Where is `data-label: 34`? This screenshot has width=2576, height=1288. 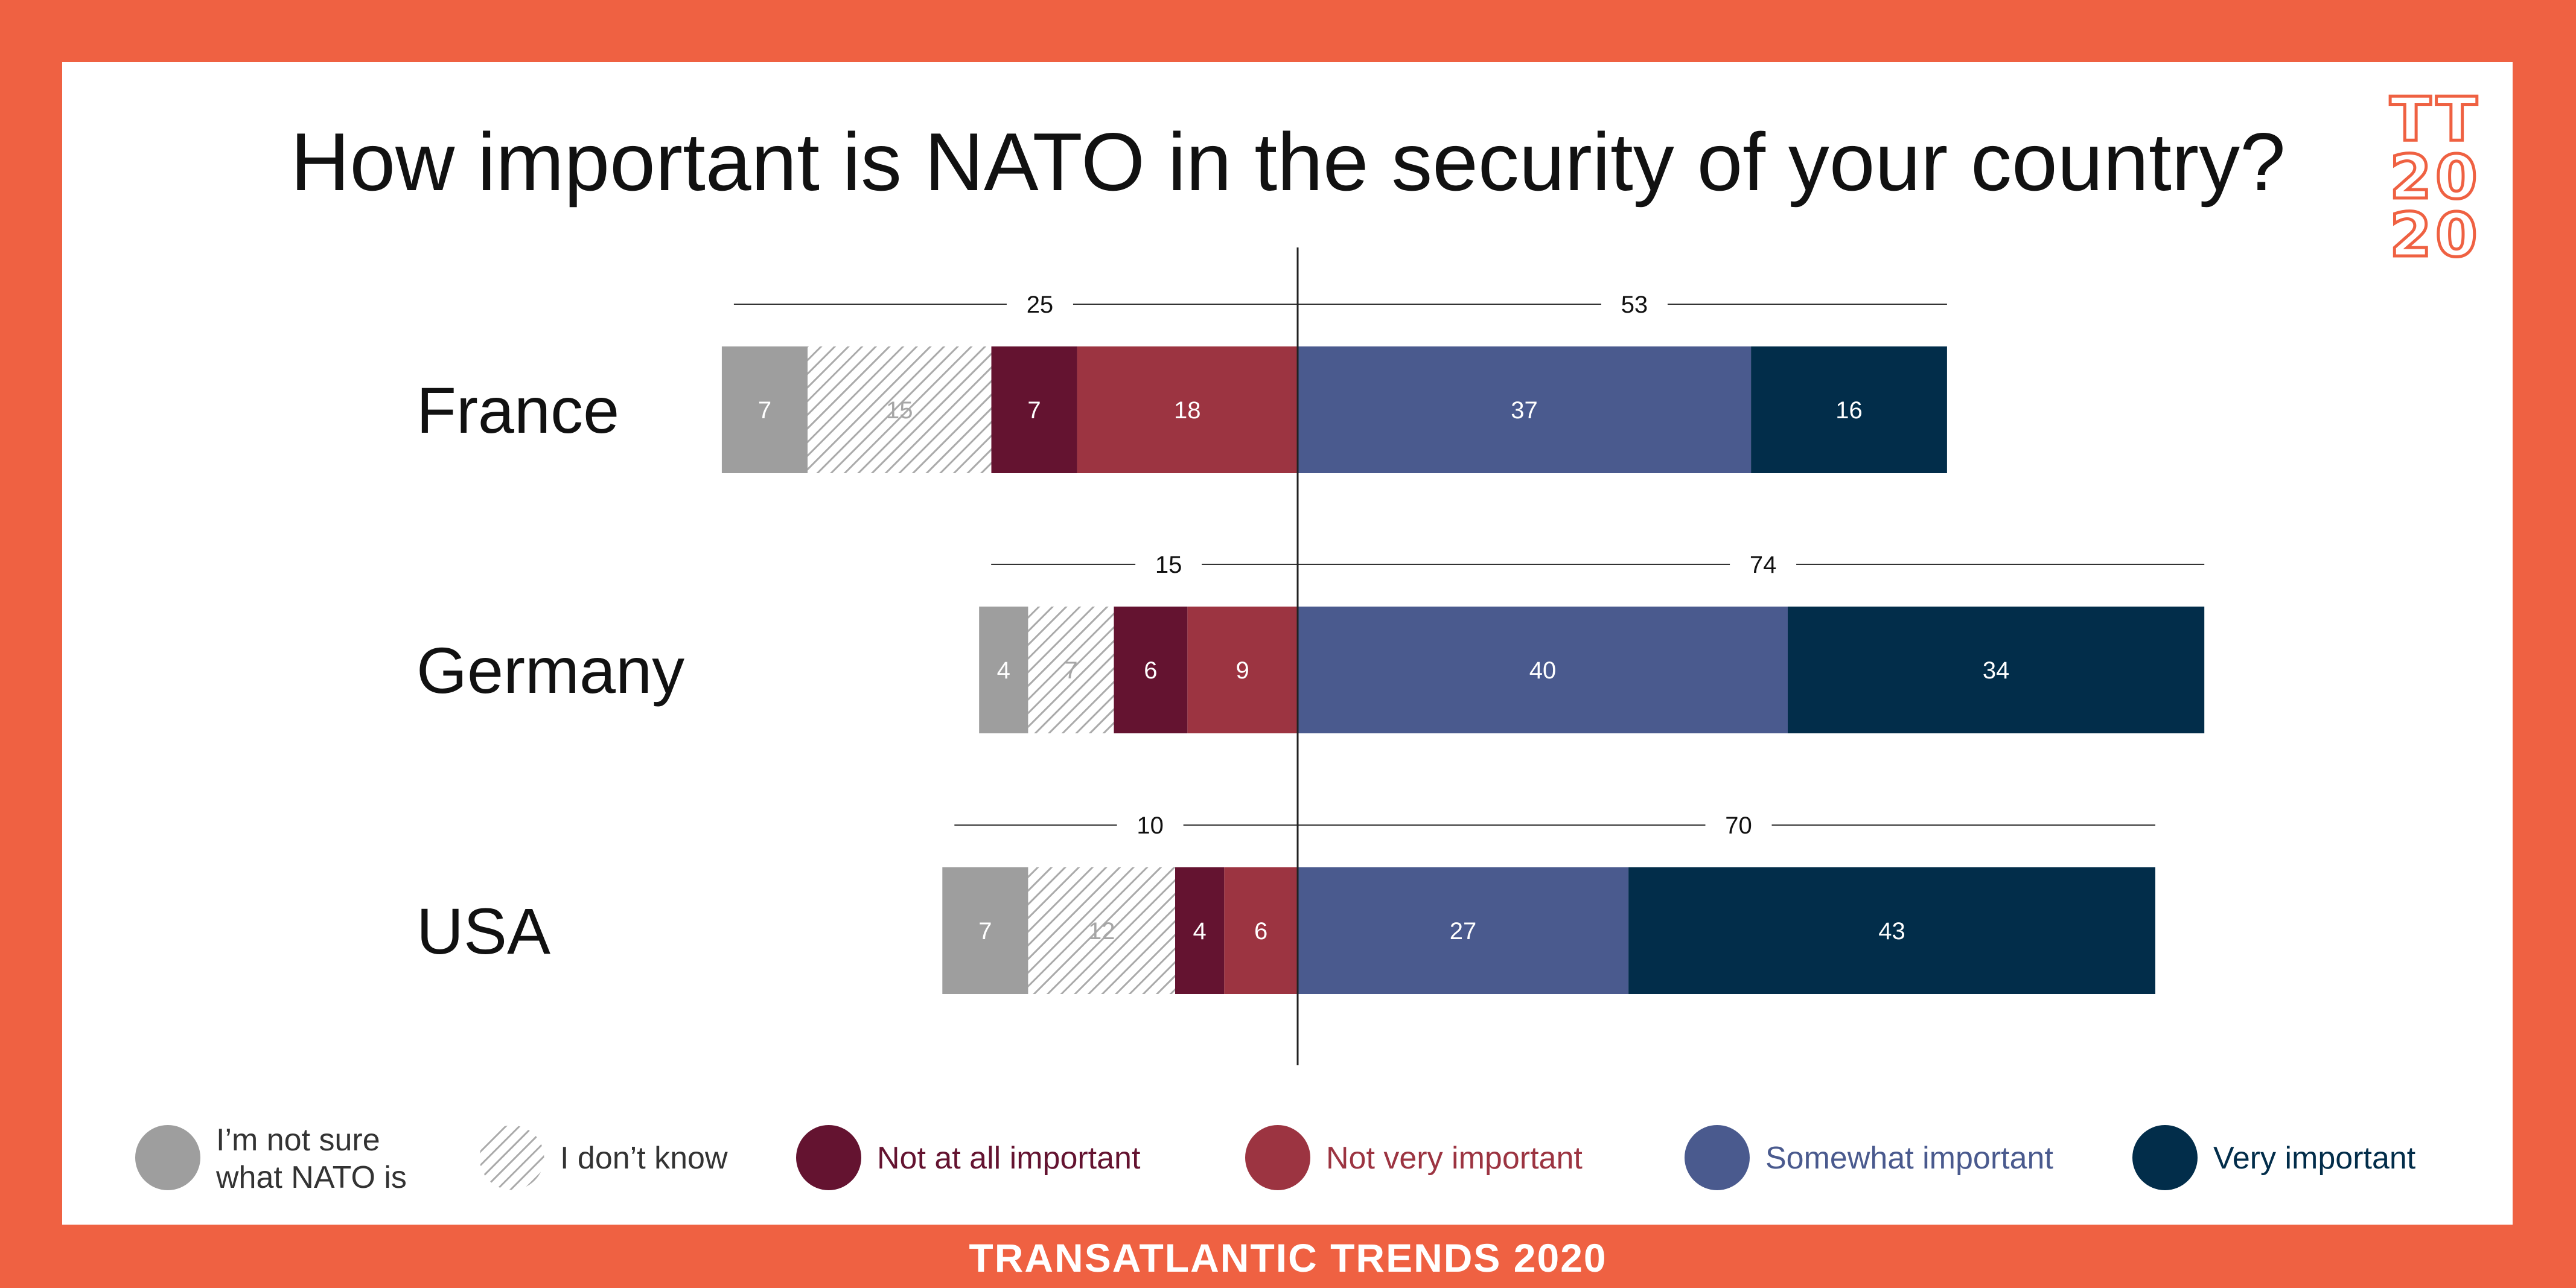
data-label: 34 is located at coordinates (1996, 670).